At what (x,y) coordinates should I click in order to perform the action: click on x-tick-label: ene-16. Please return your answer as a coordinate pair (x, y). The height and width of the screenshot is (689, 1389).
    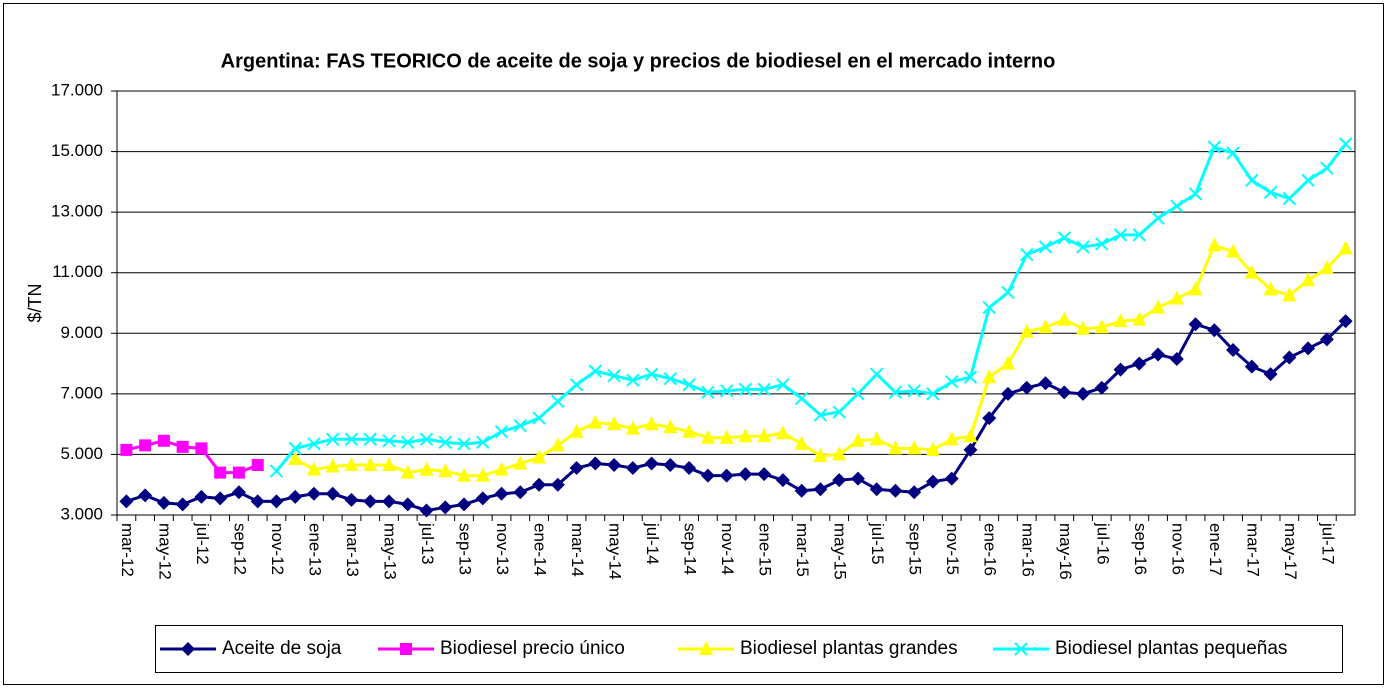
    Looking at the image, I should click on (990, 549).